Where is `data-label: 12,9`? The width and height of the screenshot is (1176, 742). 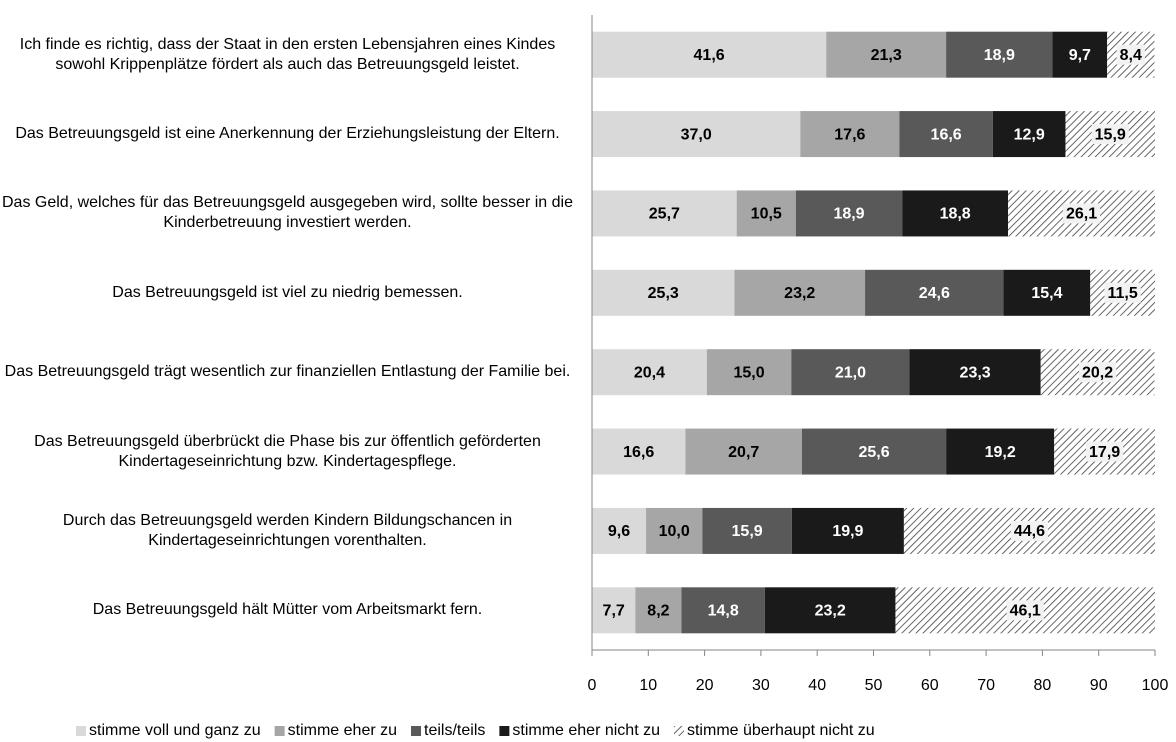 data-label: 12,9 is located at coordinates (1029, 134).